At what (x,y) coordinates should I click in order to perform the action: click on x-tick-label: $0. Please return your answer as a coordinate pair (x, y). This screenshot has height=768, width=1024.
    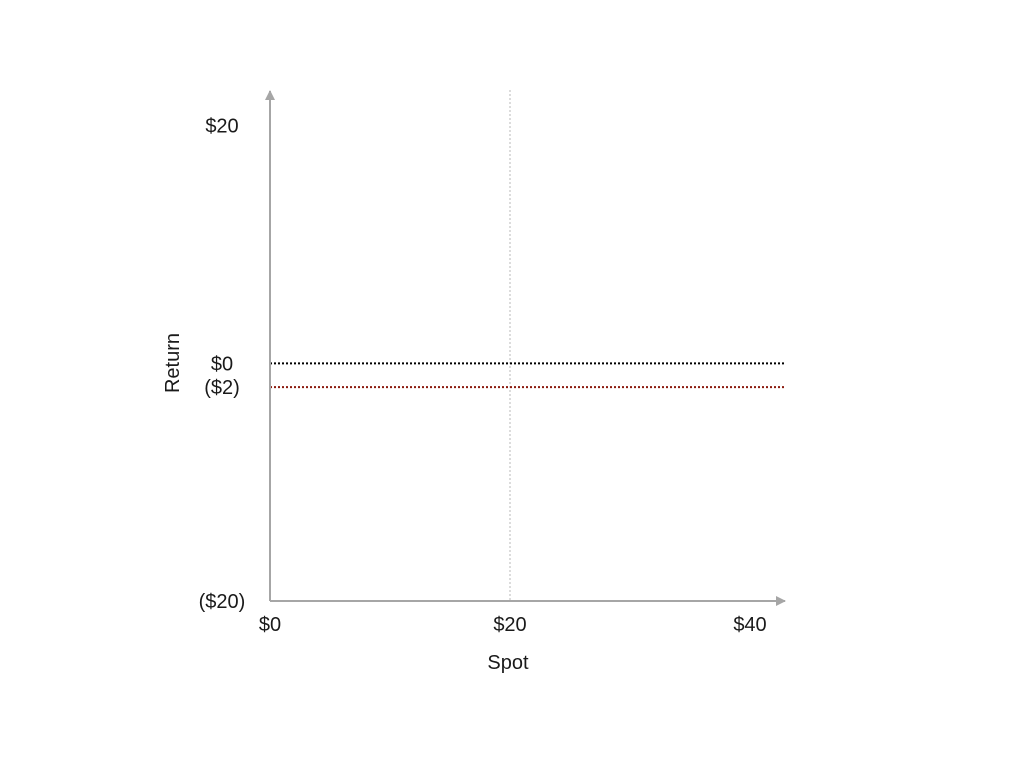
    Looking at the image, I should click on (270, 625).